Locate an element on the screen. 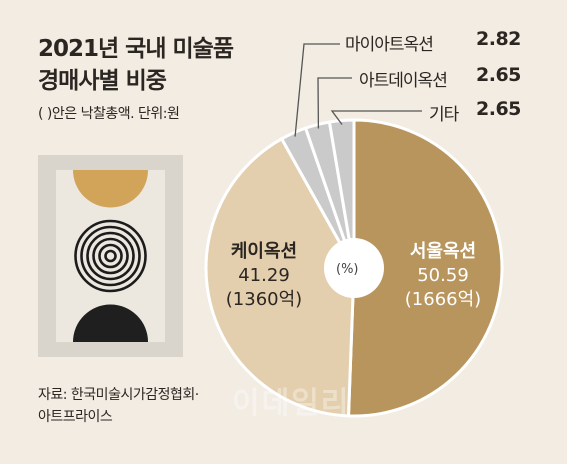 This screenshot has width=567, height=464. kauction-name: 케이옥션 is located at coordinates (264, 251).